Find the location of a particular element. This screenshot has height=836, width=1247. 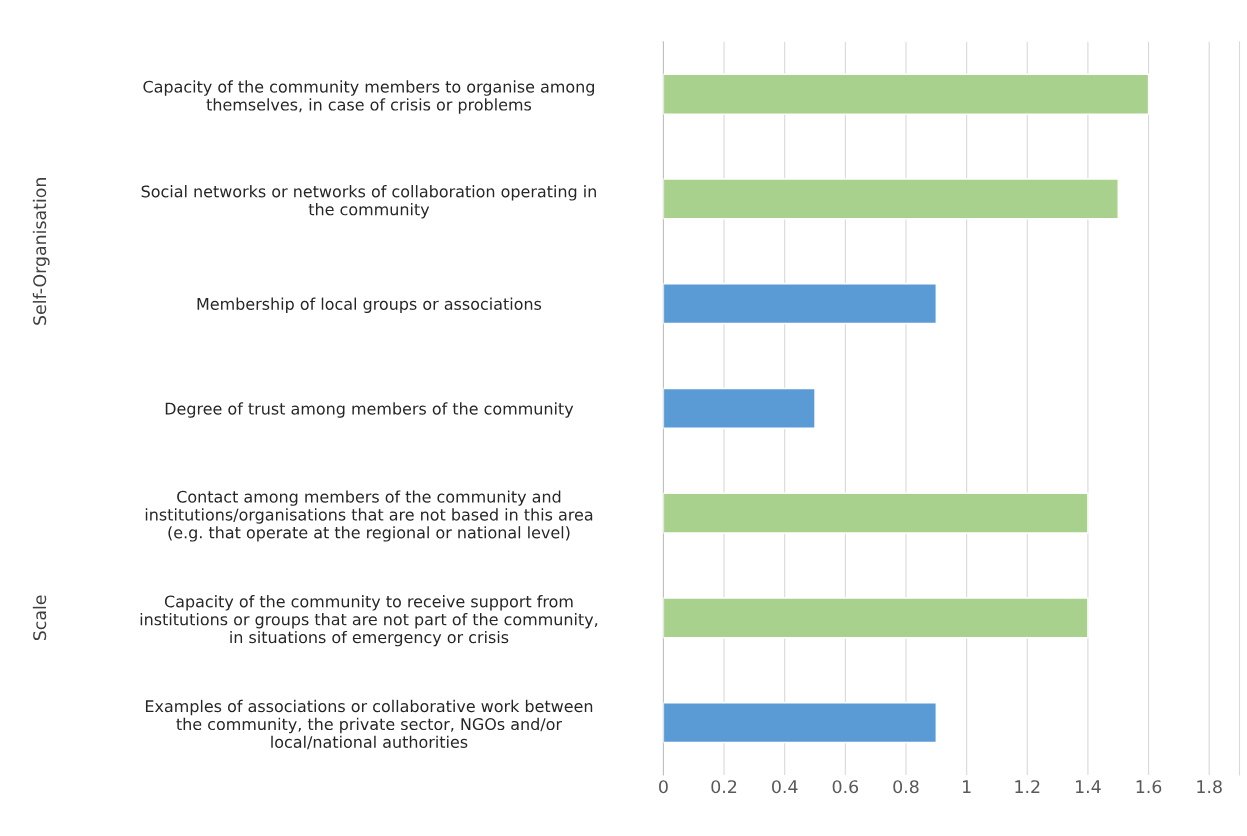

y-tick-label: Capacity of the community members to organise among themselves, in case of crisis or problems is located at coordinates (368, 97).